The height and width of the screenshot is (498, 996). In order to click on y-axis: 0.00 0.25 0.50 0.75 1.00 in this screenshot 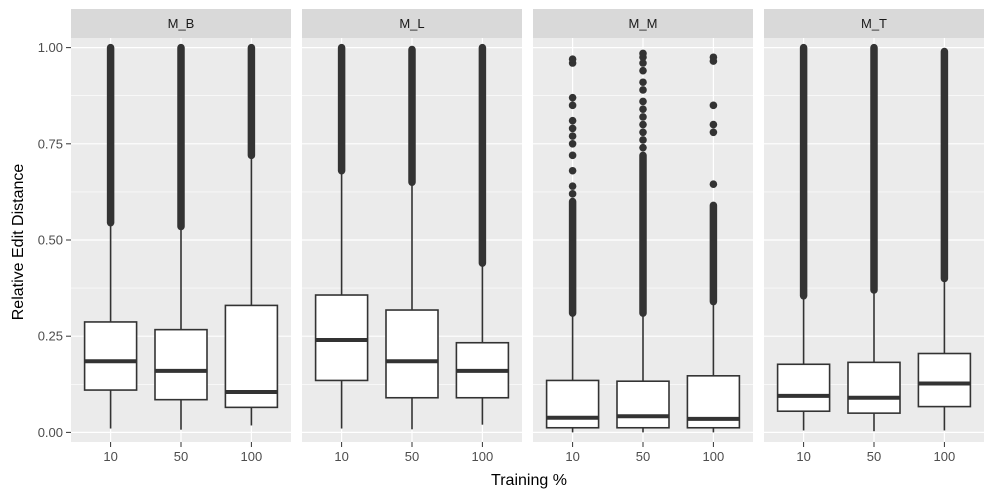, I will do `click(54, 240)`.